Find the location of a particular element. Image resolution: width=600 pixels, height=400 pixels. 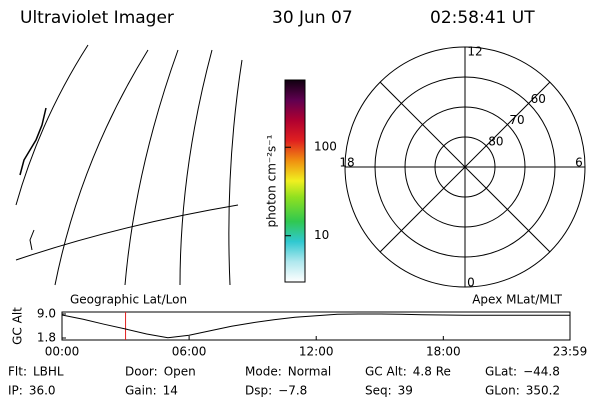

x-tick-label: 06:00 is located at coordinates (189, 352).